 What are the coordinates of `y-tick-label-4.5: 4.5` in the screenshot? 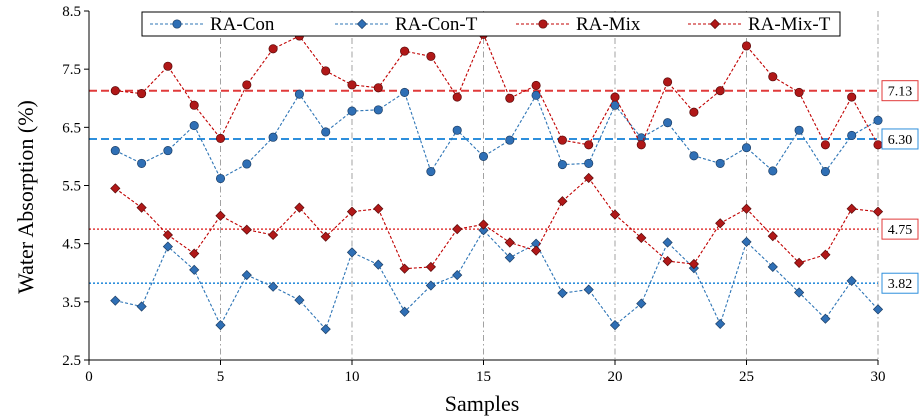 It's located at (71, 245).